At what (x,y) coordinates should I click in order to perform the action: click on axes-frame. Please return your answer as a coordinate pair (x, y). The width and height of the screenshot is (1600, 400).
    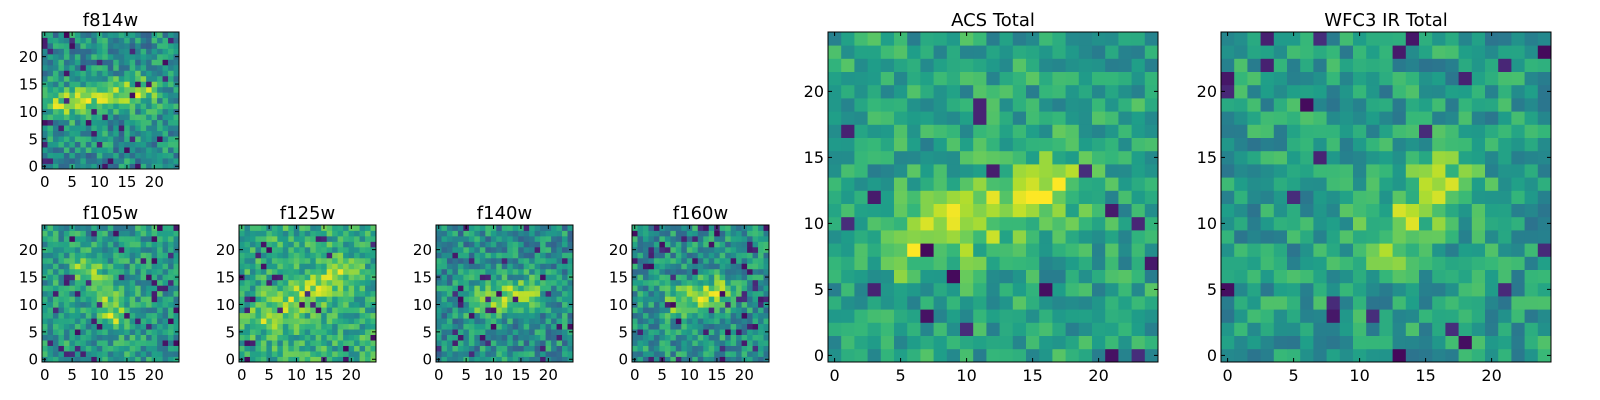
    Looking at the image, I should click on (110, 293).